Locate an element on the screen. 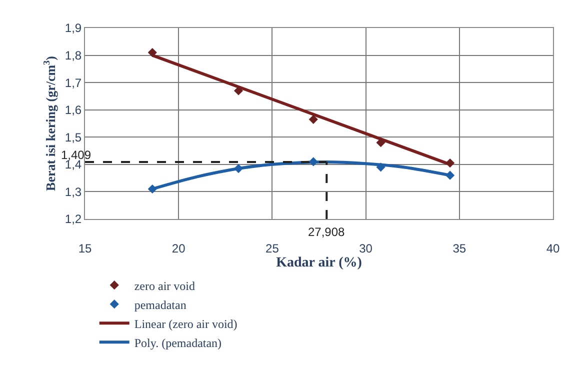 This screenshot has width=573, height=368. annotation: 27,908 is located at coordinates (327, 232).